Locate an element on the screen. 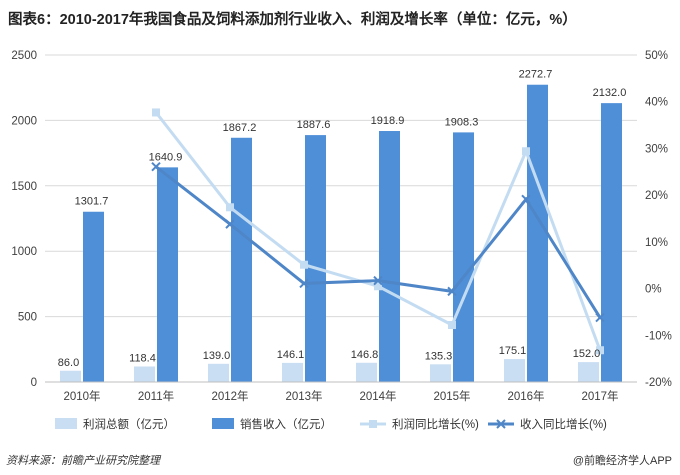  left-tick-label: 1500 is located at coordinates (24, 187).